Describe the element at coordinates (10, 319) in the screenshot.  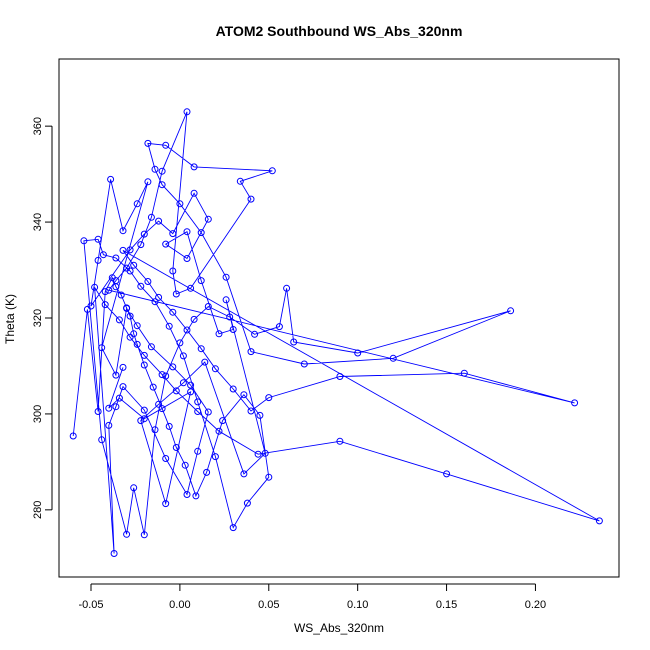
I see `y-axis-label: Theta (K)` at that location.